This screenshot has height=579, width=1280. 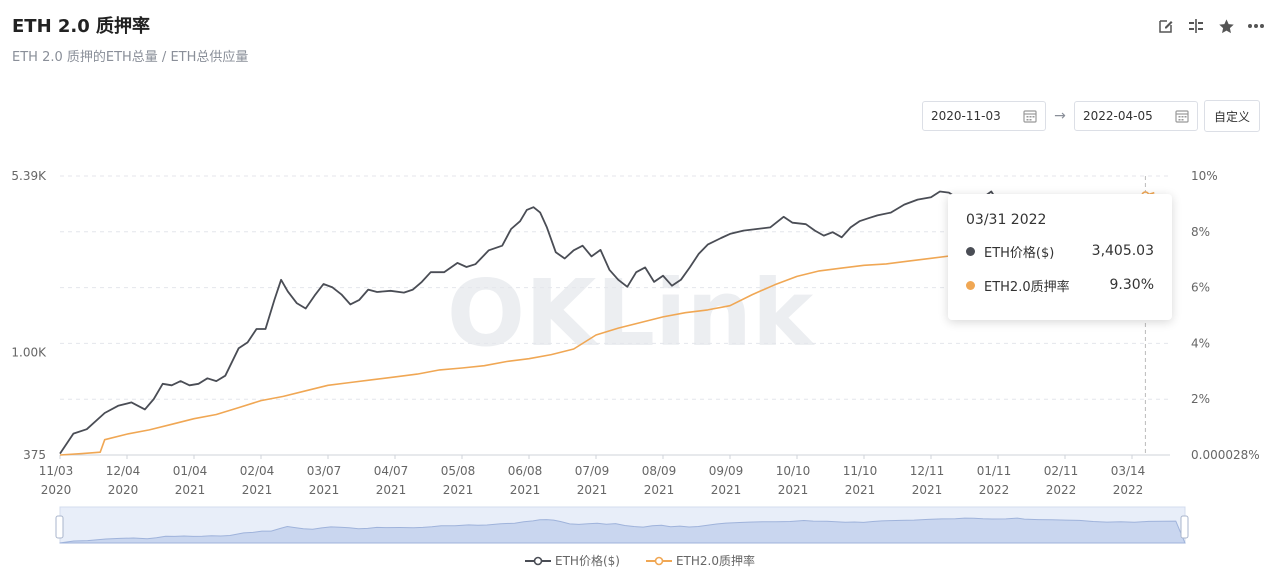 What do you see at coordinates (190, 471) in the screenshot?
I see `x-tick-label: 01/04` at bounding box center [190, 471].